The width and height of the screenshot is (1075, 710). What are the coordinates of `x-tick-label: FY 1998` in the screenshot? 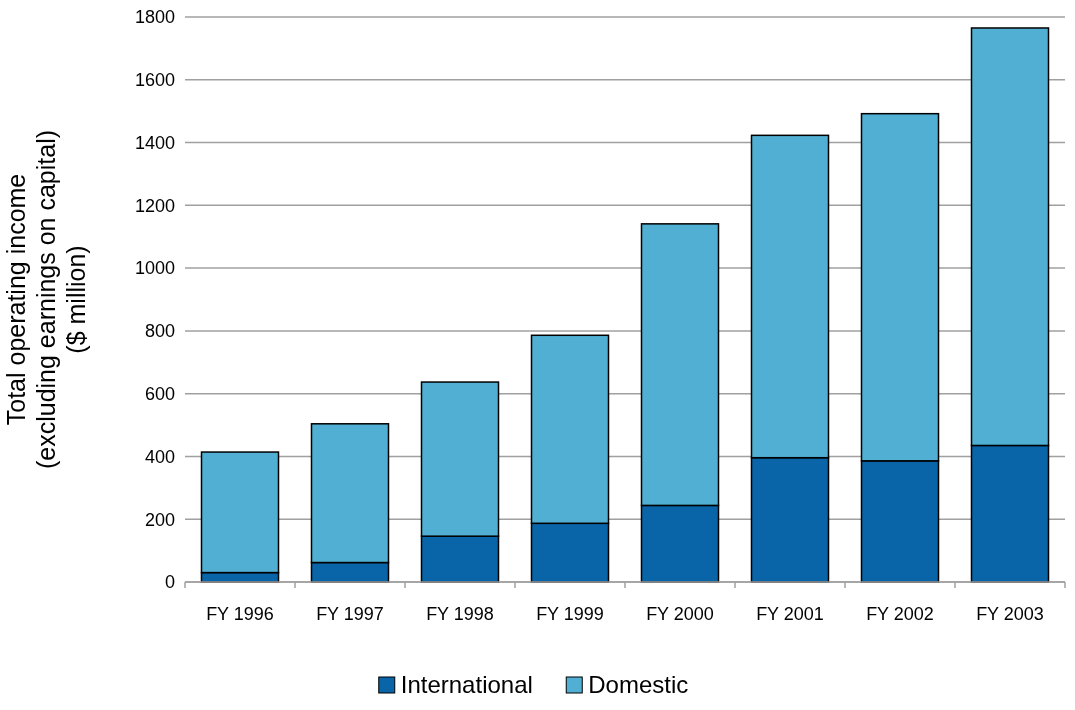 It's located at (460, 614).